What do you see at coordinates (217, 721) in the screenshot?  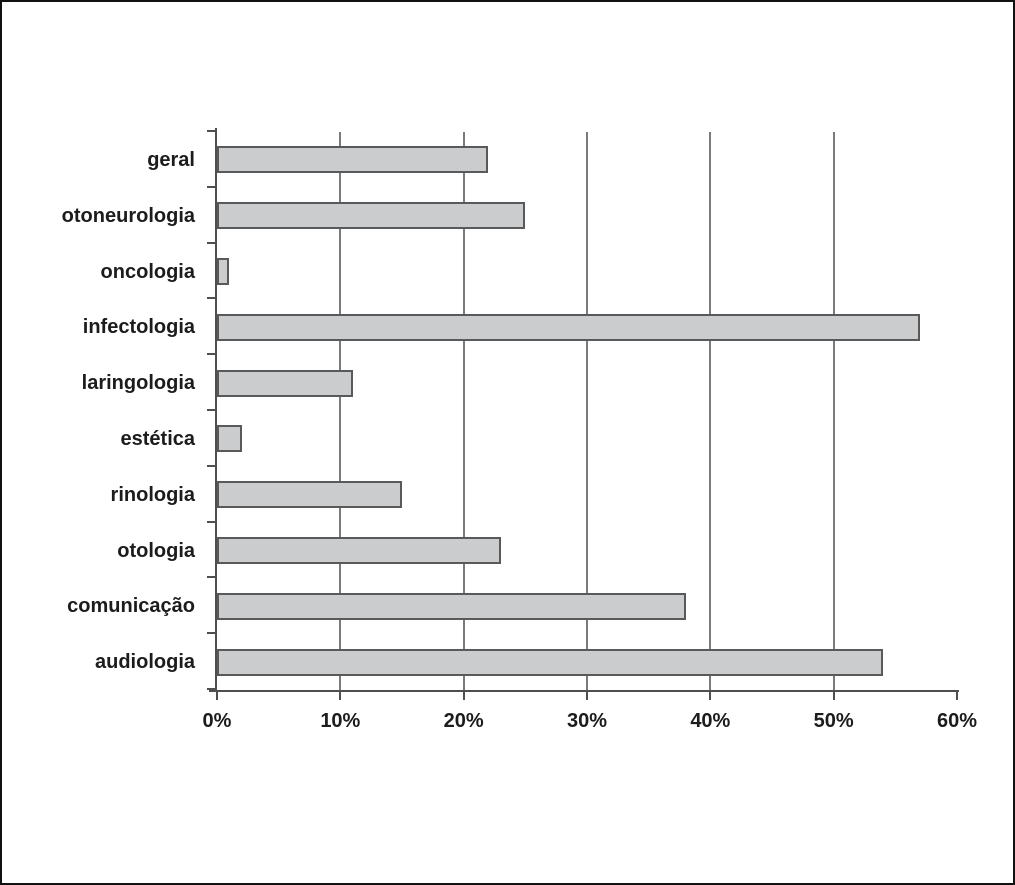 I see `x-tick-label-0pct: 0%` at bounding box center [217, 721].